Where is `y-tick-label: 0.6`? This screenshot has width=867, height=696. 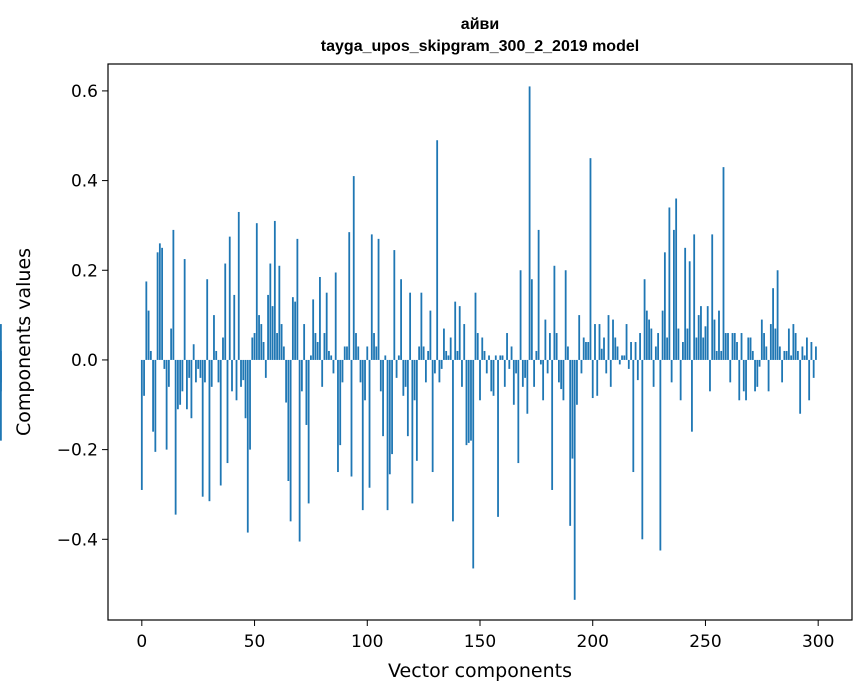
y-tick-label: 0.6 is located at coordinates (84, 92).